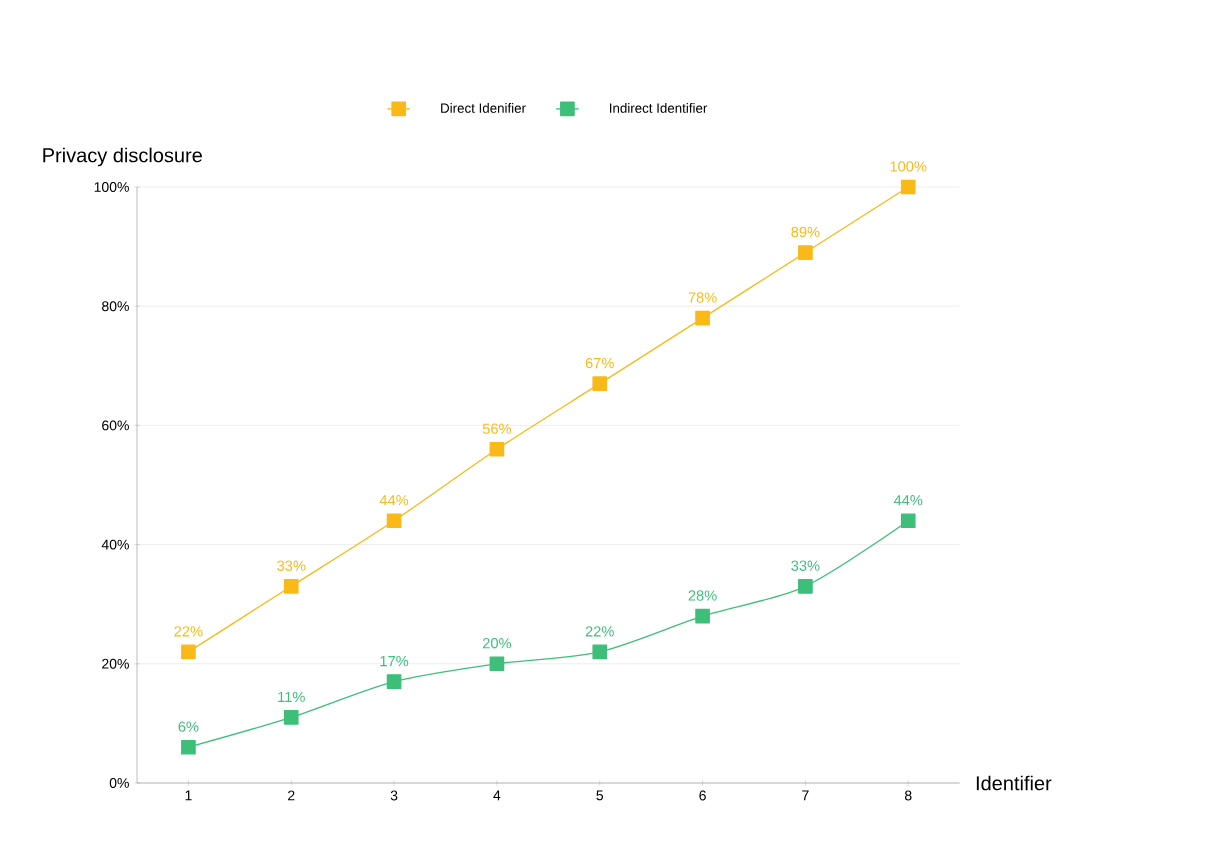 The height and width of the screenshot is (849, 1208). What do you see at coordinates (115, 306) in the screenshot?
I see `y-tick-label: 80%` at bounding box center [115, 306].